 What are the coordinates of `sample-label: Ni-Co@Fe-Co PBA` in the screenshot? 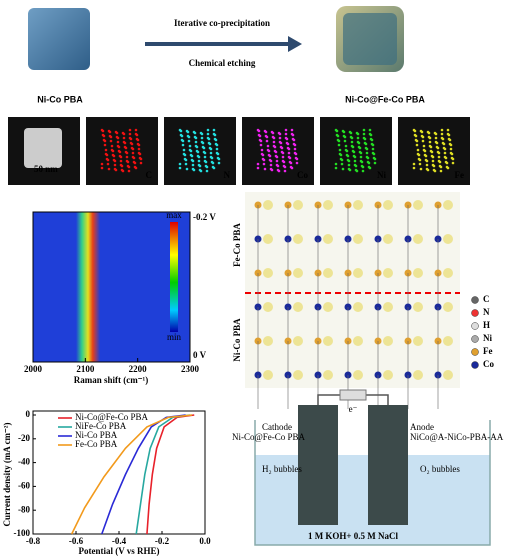 It's located at (385, 99).